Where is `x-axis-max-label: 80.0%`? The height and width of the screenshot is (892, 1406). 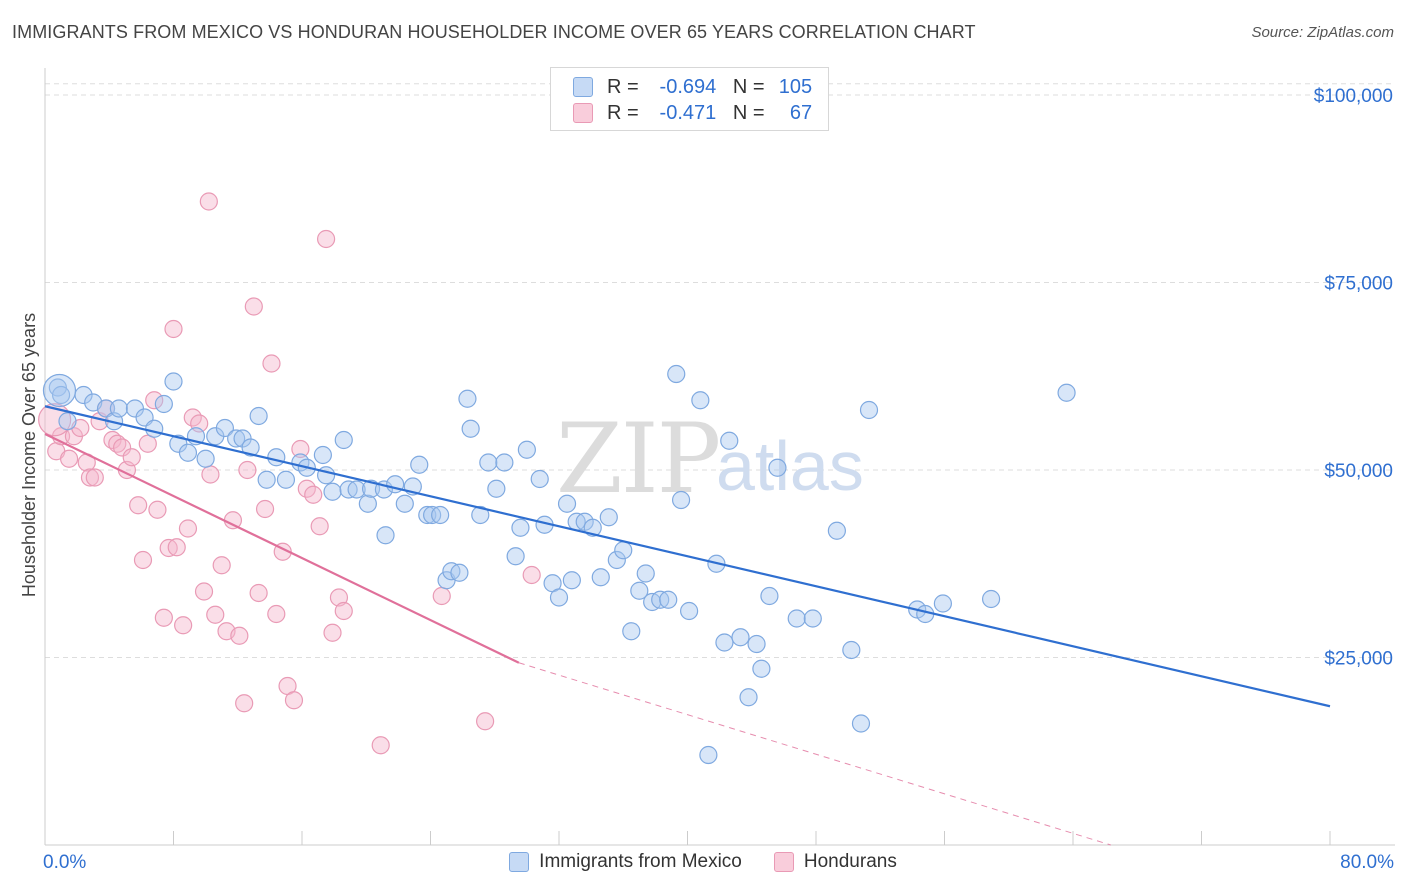
x-axis-max-label: 80.0% is located at coordinates (1367, 862).